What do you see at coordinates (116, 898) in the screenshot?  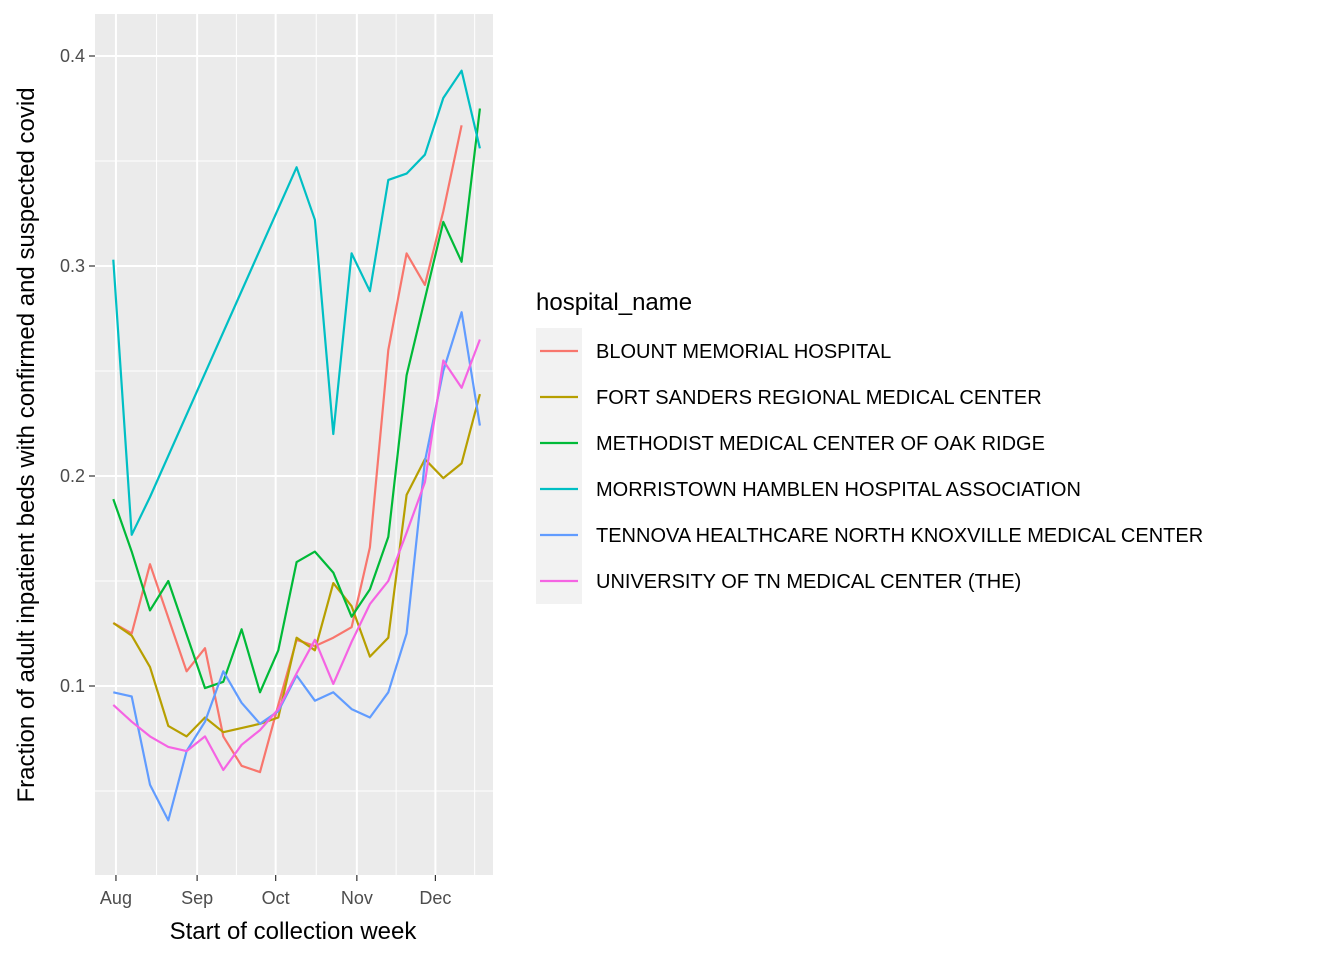 I see `x-tick-label: Aug` at bounding box center [116, 898].